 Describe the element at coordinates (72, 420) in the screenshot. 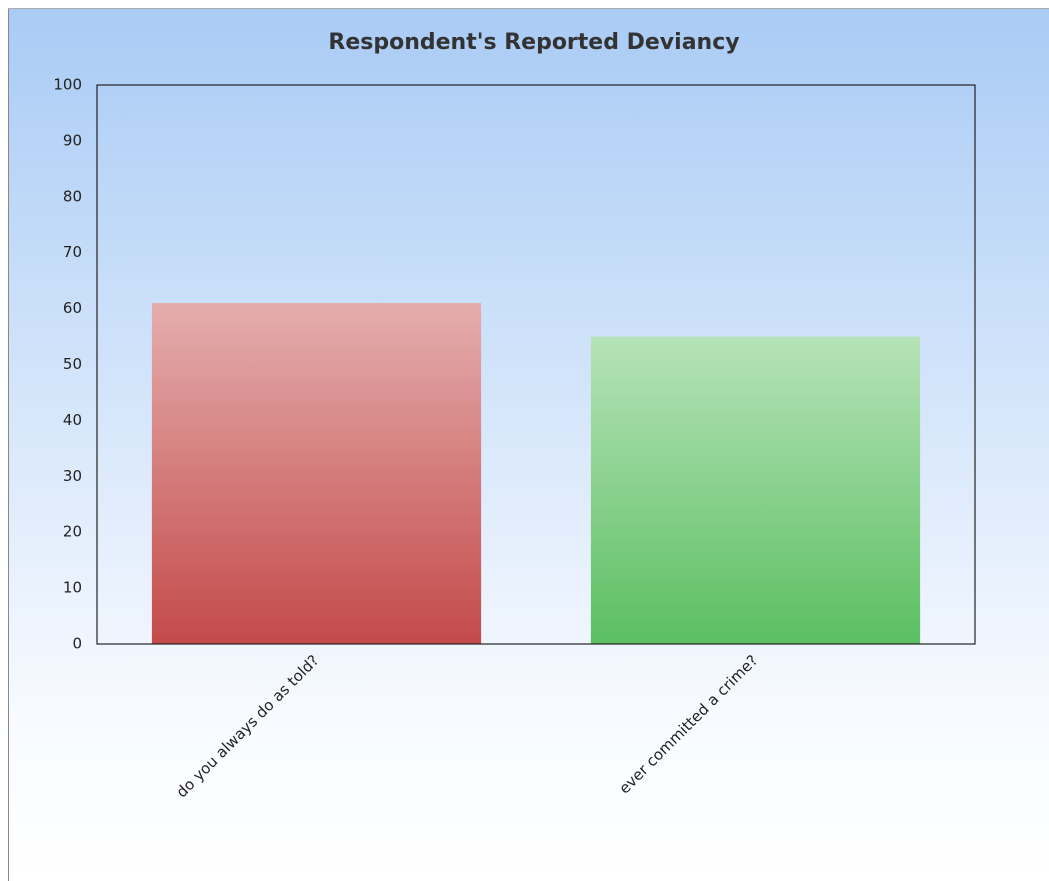

I see `y-tick-label: 40` at that location.